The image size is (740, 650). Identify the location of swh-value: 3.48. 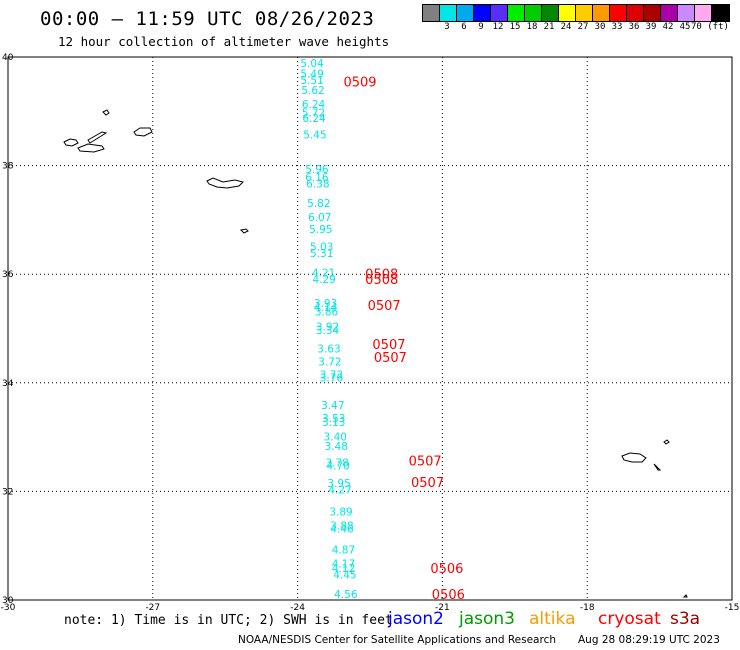
(336, 447).